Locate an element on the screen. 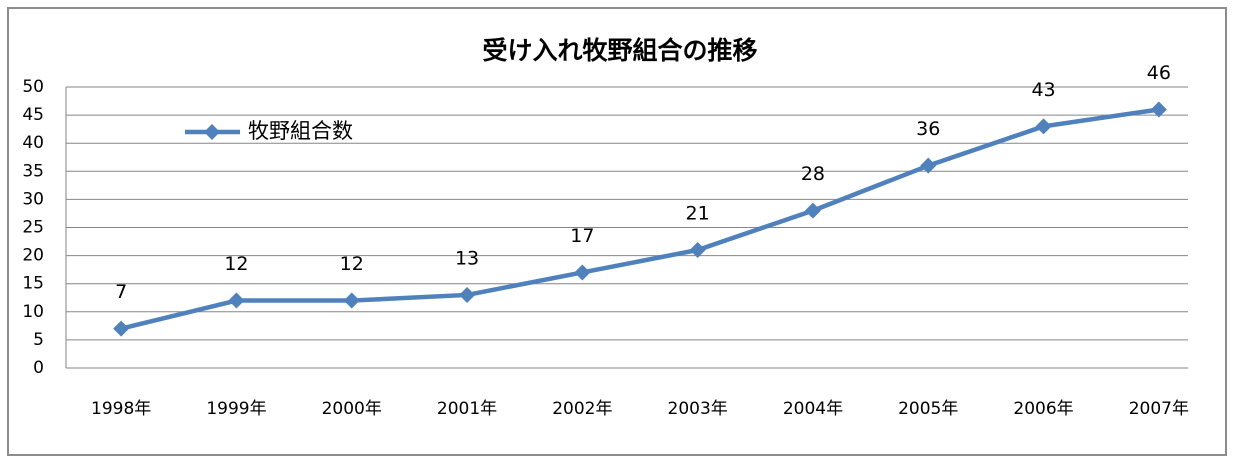 The image size is (1234, 461). y-tick-label: 10 is located at coordinates (33, 312).